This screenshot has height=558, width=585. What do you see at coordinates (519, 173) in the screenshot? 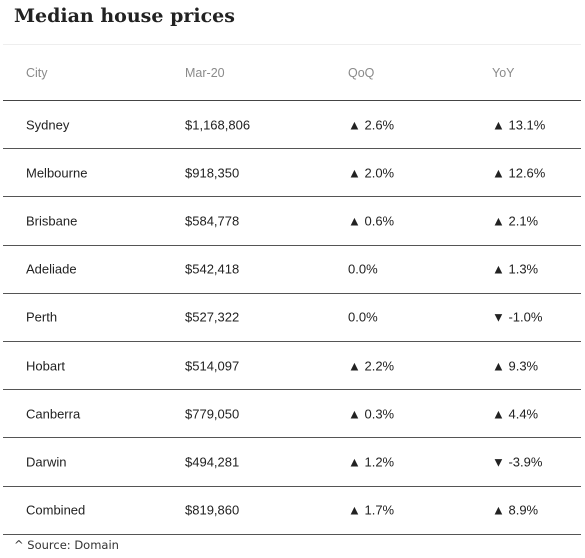
I see `cell-yoy: ▲ 12.6%` at bounding box center [519, 173].